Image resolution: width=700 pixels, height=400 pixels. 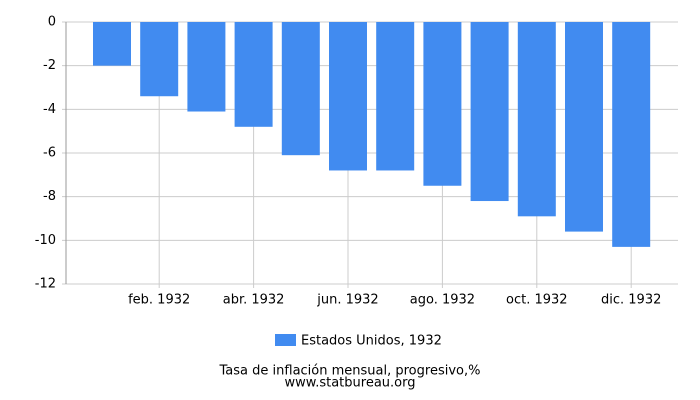 What do you see at coordinates (52, 22) in the screenshot?
I see `y-tick-label: 0` at bounding box center [52, 22].